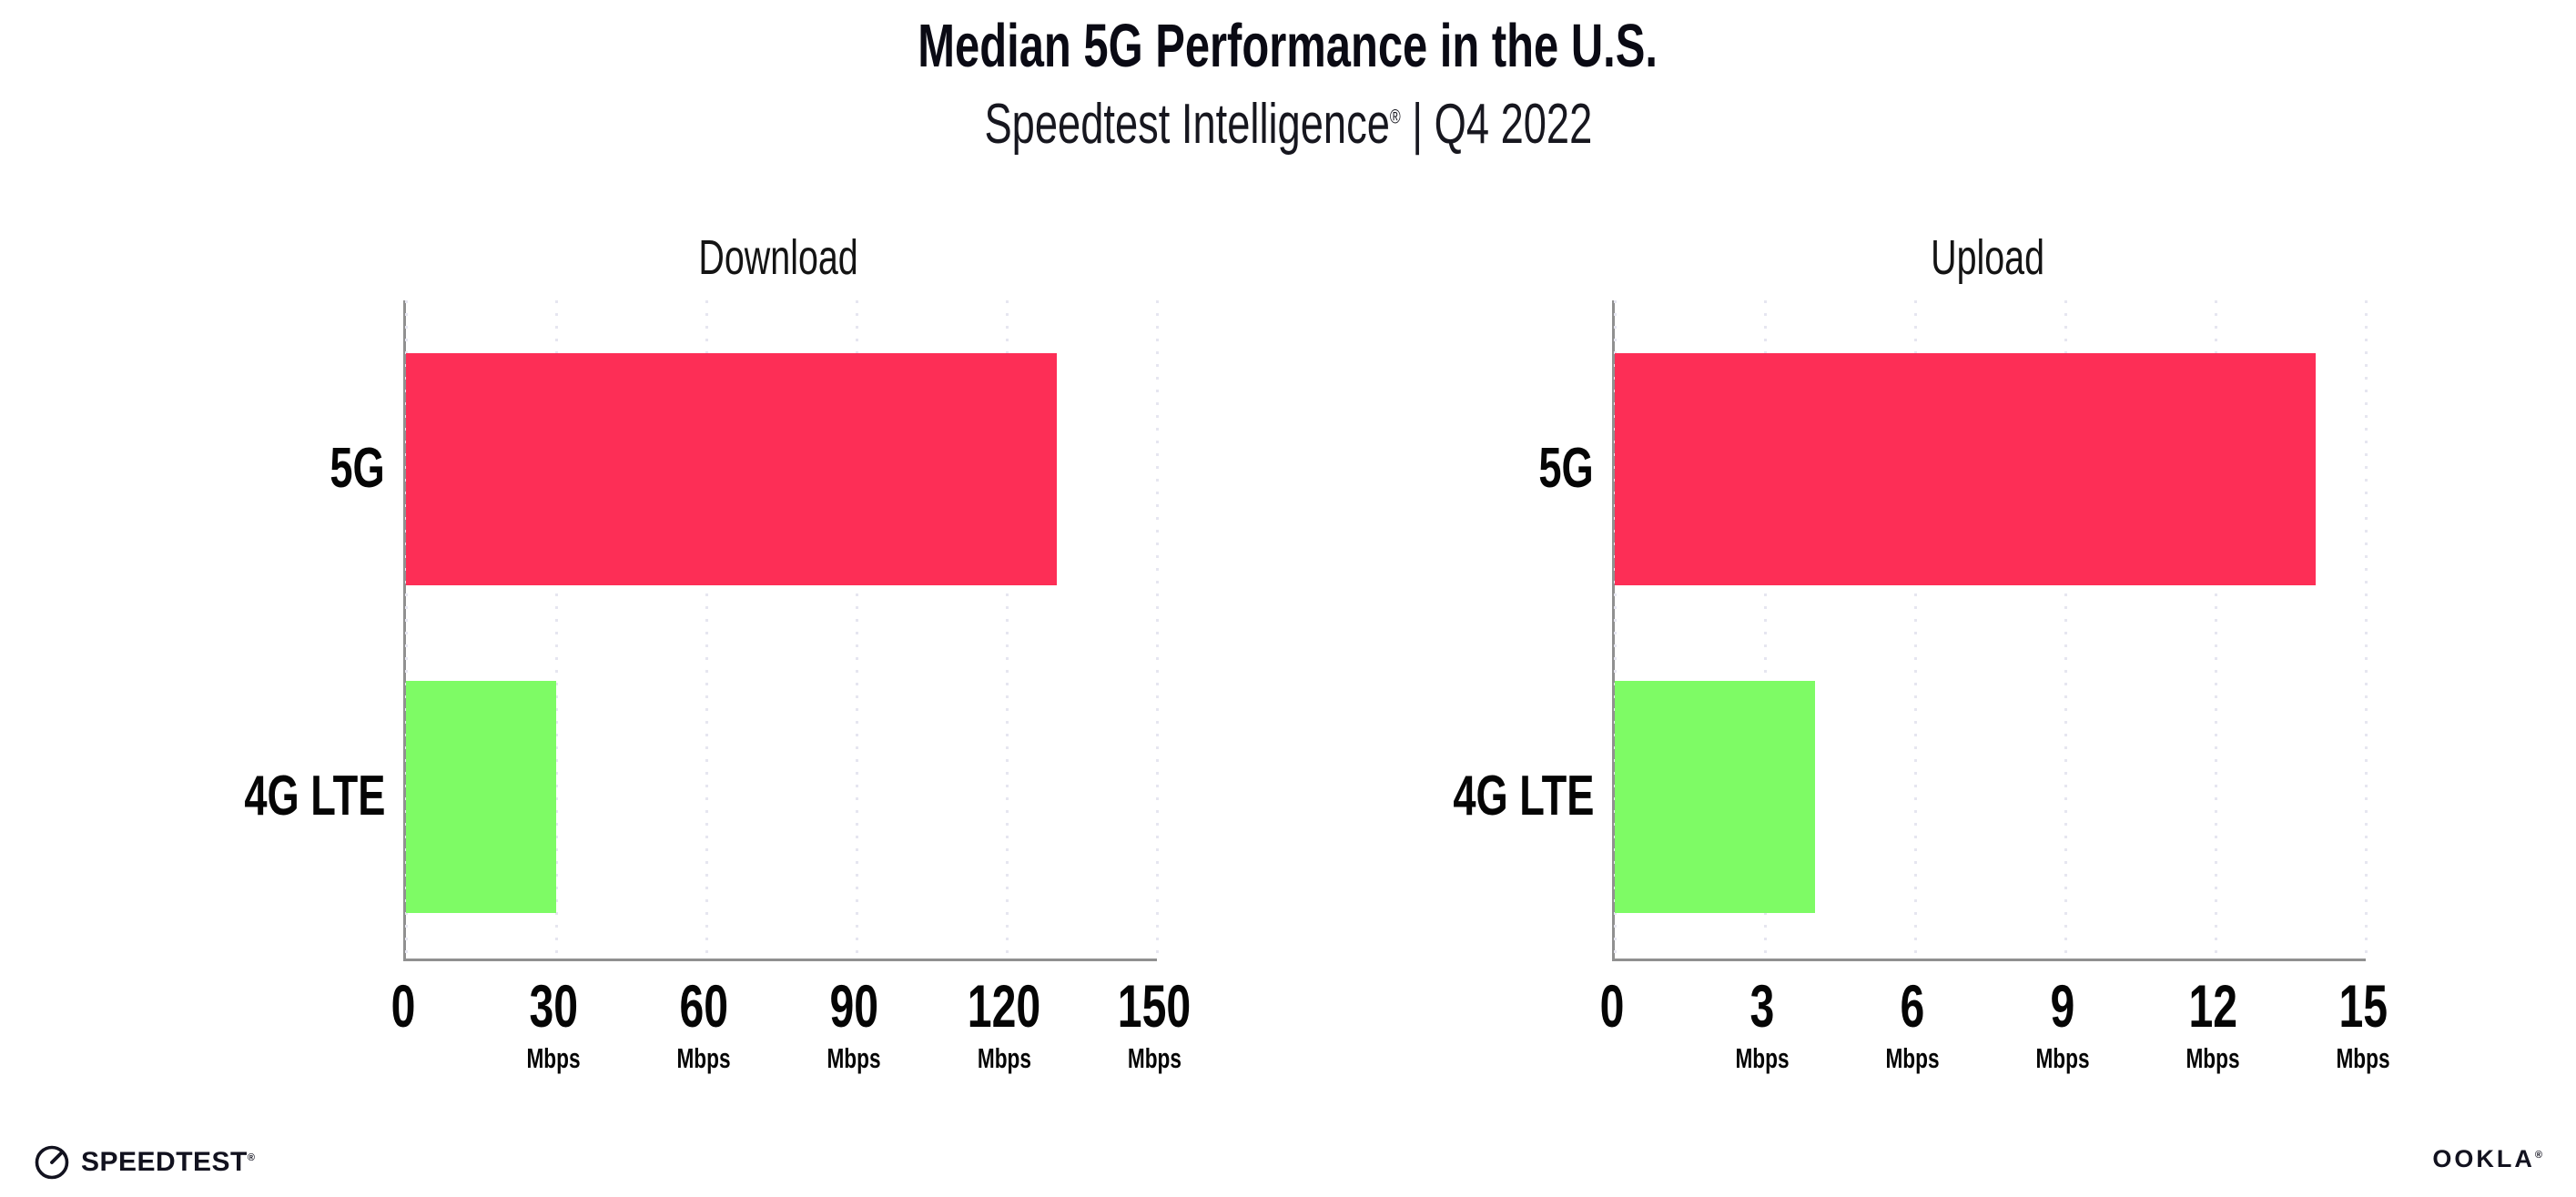 The width and height of the screenshot is (2576, 1197). What do you see at coordinates (2539, 1156) in the screenshot?
I see `ookla-registered-mark: ®` at bounding box center [2539, 1156].